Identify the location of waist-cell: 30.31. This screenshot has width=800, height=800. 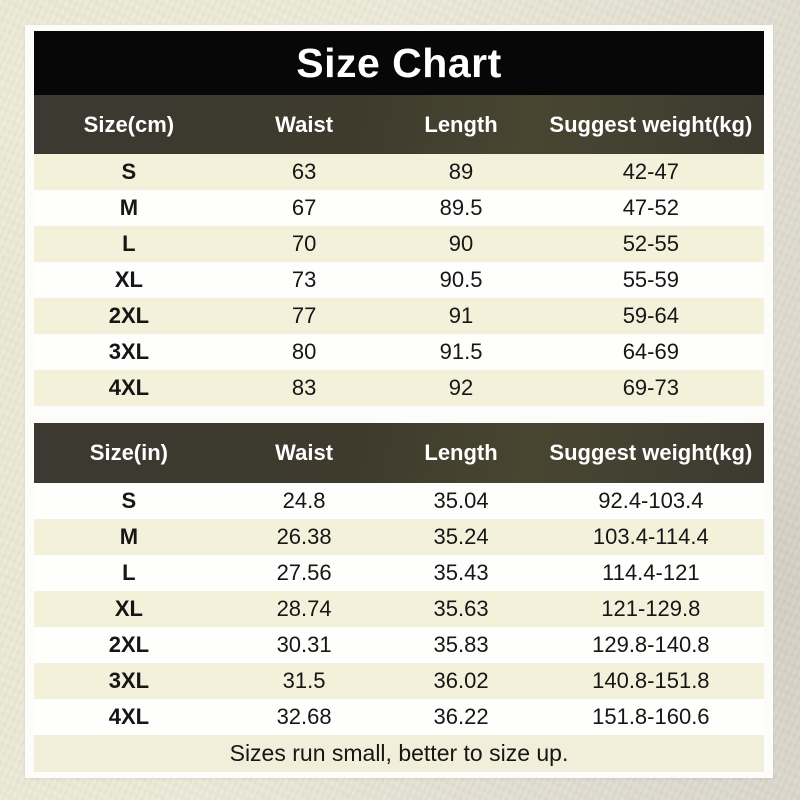
(304, 644).